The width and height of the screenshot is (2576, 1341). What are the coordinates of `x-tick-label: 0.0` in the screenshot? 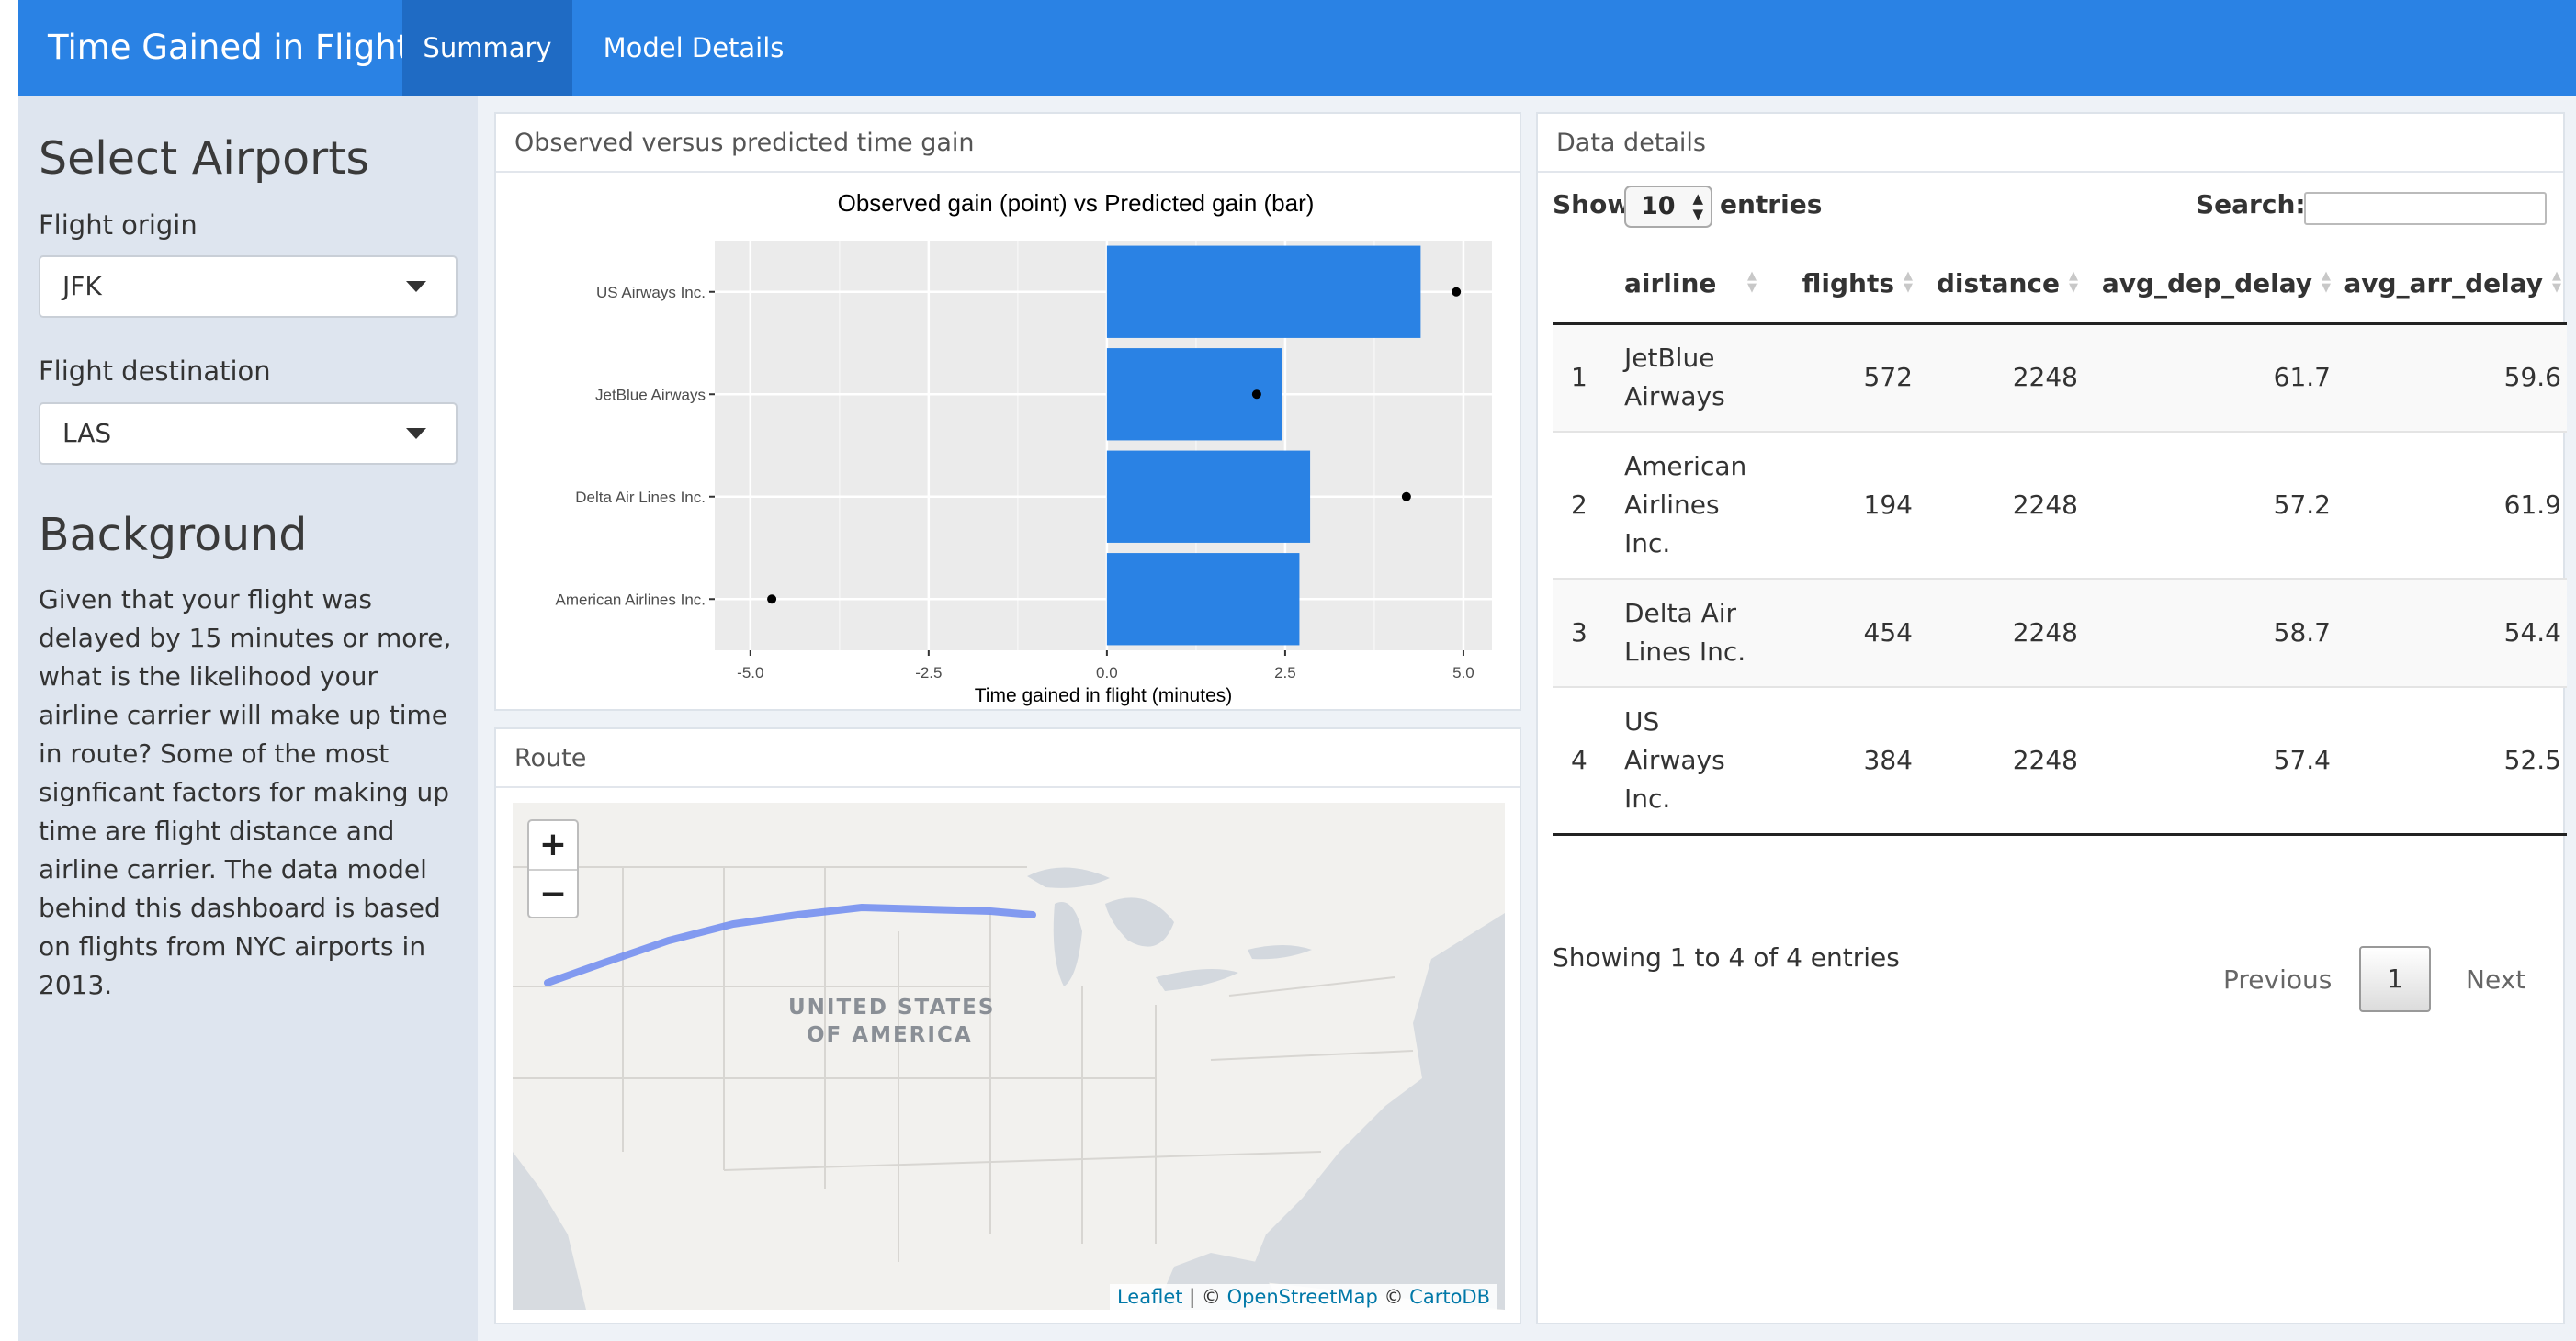 It's located at (1107, 673).